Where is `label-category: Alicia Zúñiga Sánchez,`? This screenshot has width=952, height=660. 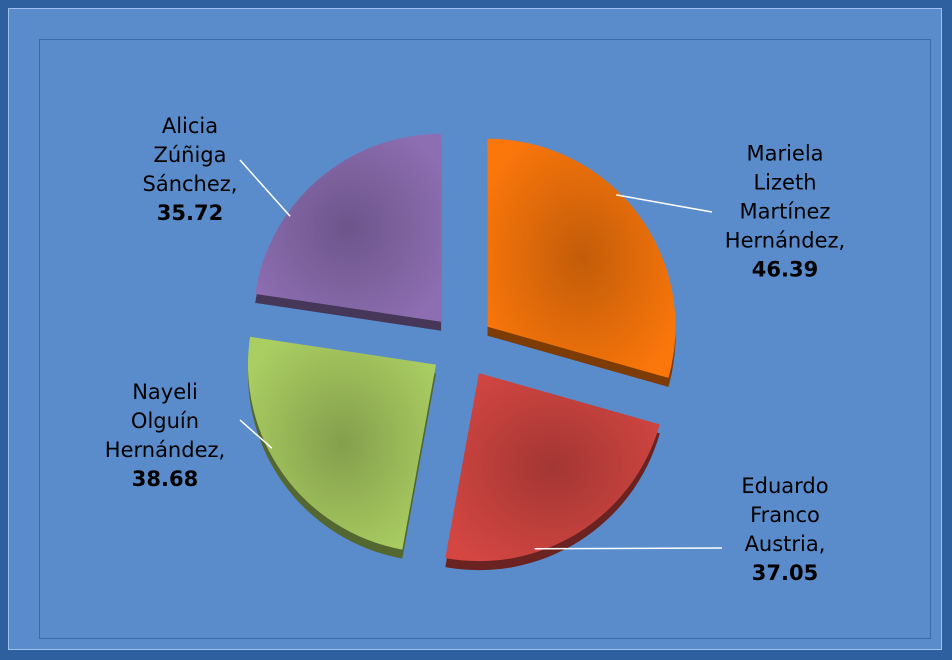 label-category: Alicia Zúñiga Sánchez, is located at coordinates (190, 155).